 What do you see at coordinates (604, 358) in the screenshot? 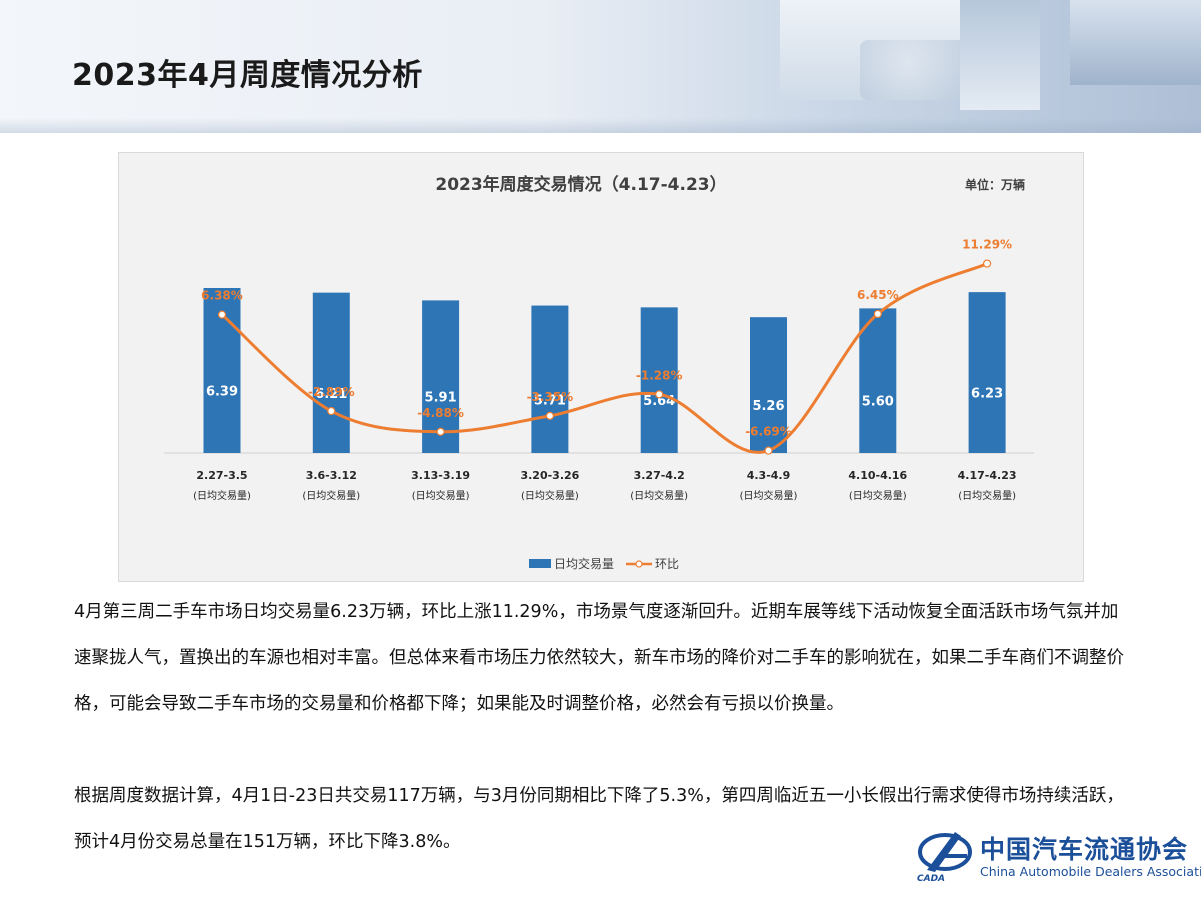
I see `line-mom-change` at bounding box center [604, 358].